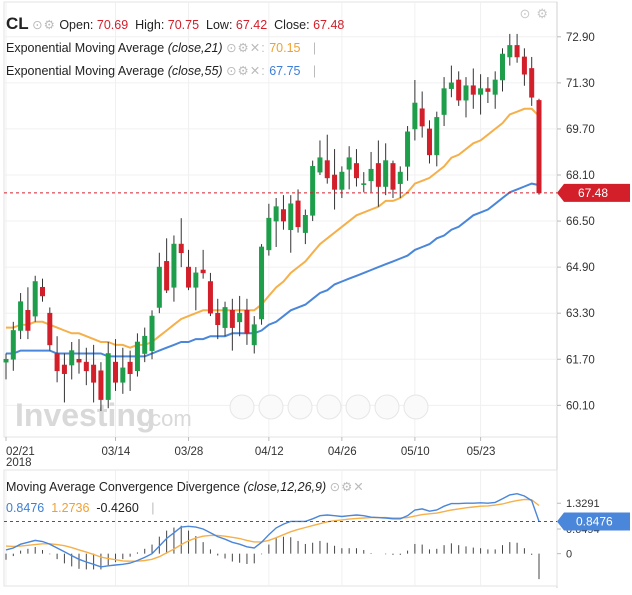 The width and height of the screenshot is (632, 595). I want to click on last-price-badge, so click(593, 192).